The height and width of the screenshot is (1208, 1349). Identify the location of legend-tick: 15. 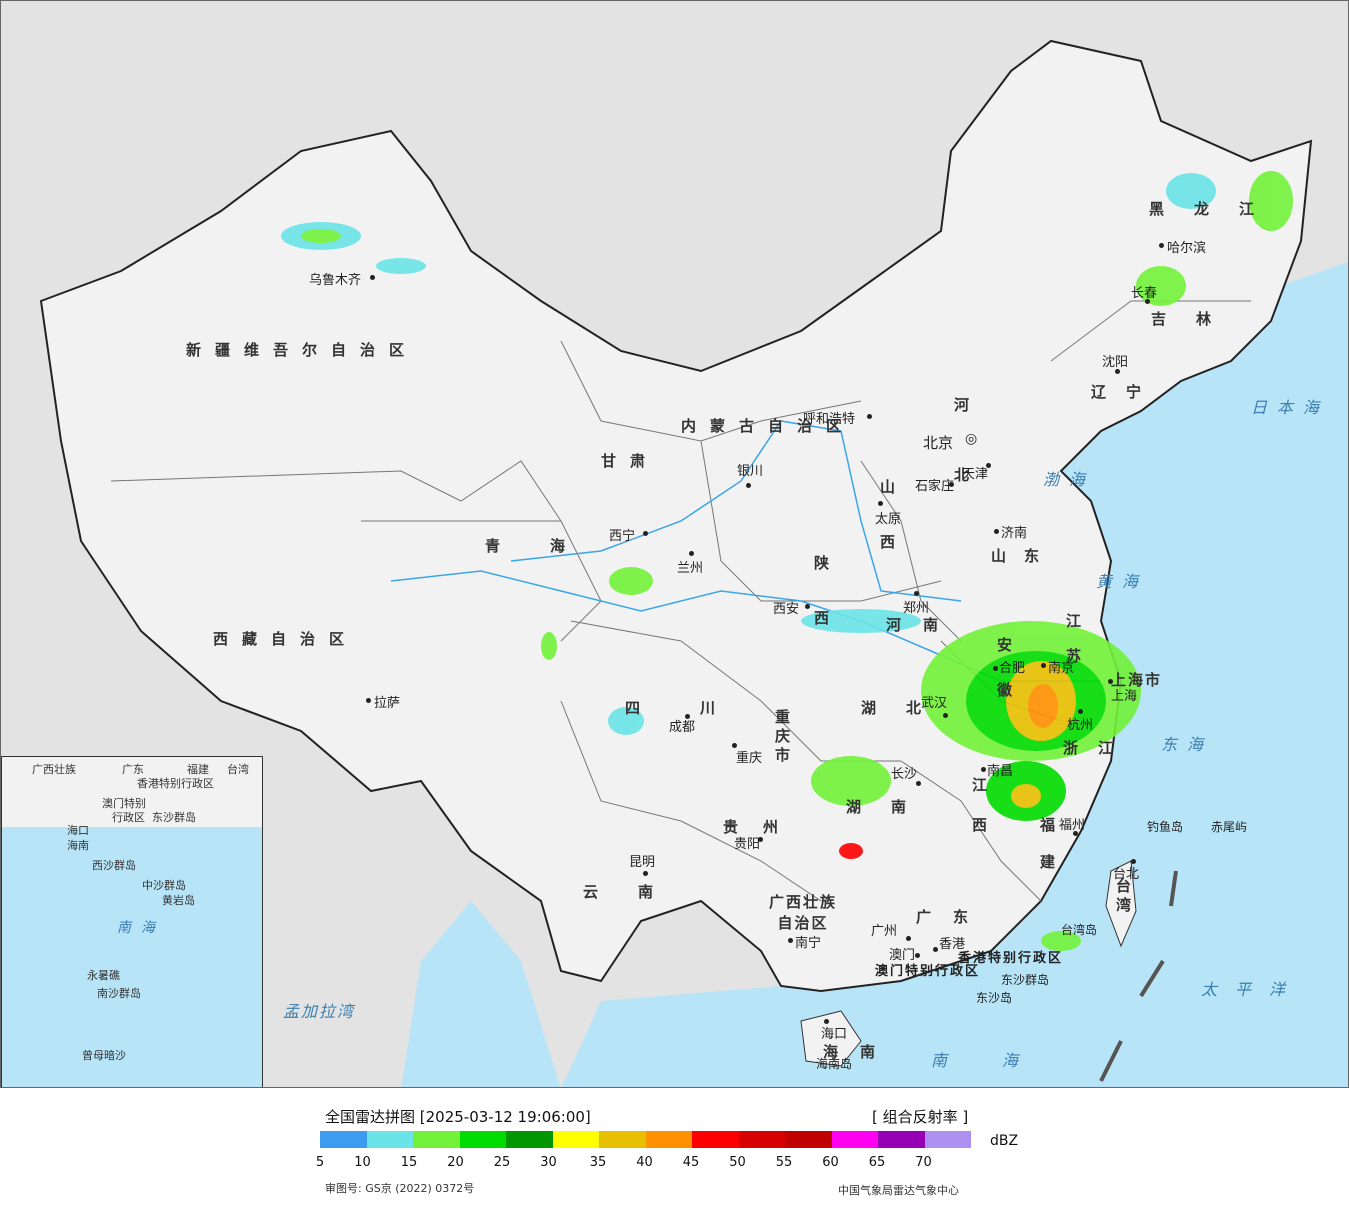
(409, 1162).